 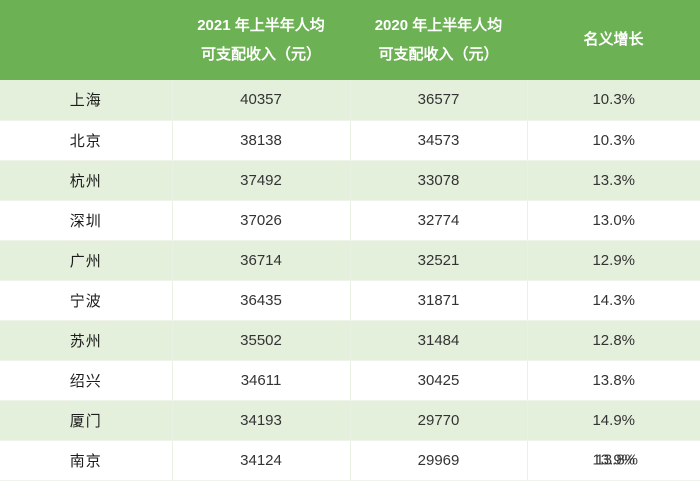 What do you see at coordinates (86, 260) in the screenshot?
I see `cell-city: 广州` at bounding box center [86, 260].